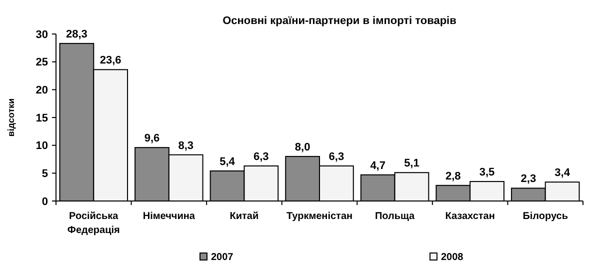 Image resolution: width=605 pixels, height=278 pixels. Describe the element at coordinates (528, 179) in the screenshot. I see `data-label: 2,3` at that location.